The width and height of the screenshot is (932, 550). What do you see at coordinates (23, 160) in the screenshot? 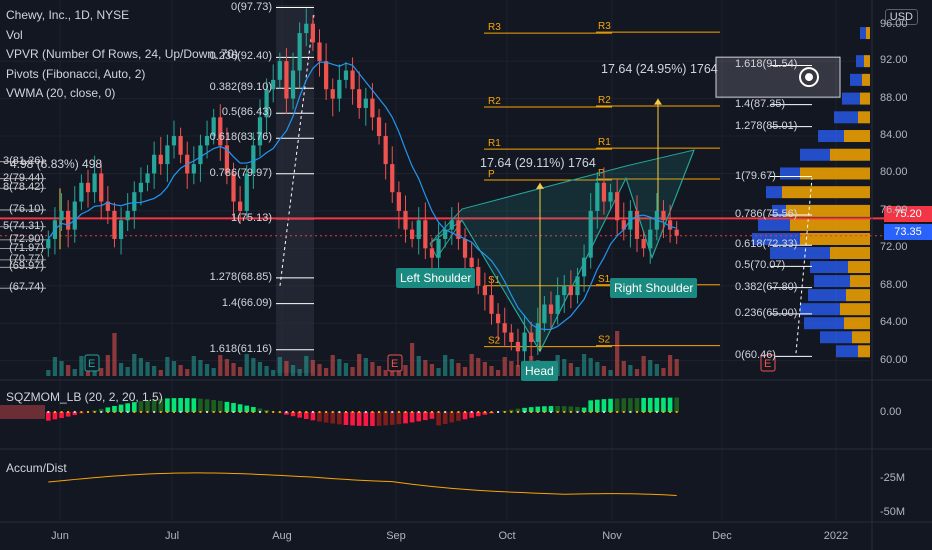
I see `far-left-fib-label: 3(81.26)` at bounding box center [23, 160].